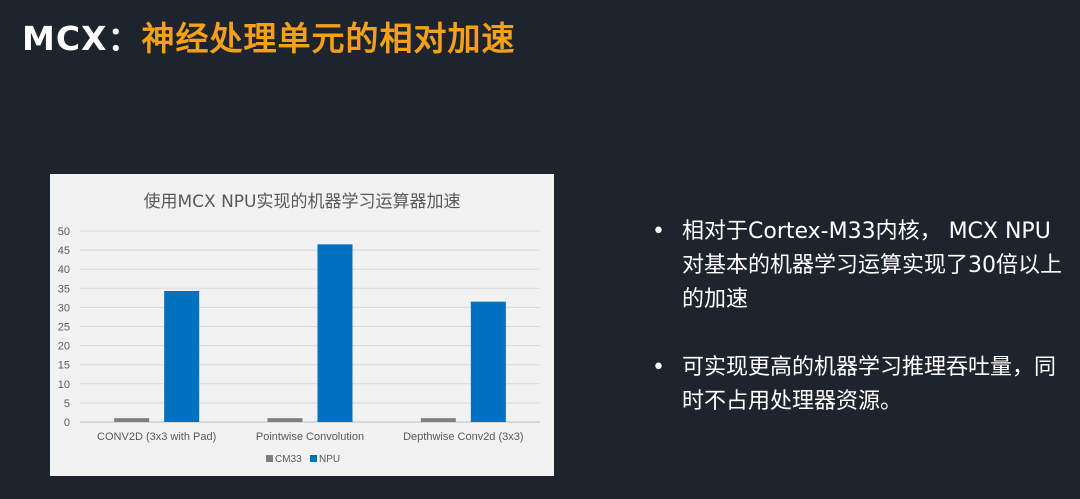 This screenshot has width=1080, height=499. I want to click on y-tick-label: 50, so click(64, 232).